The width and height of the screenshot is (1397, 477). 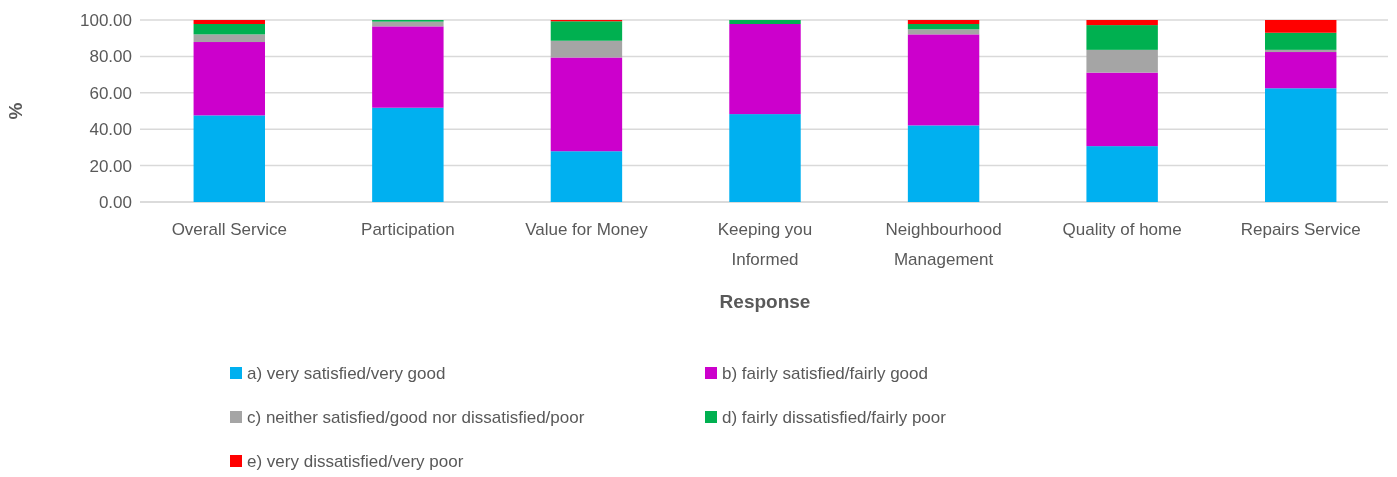 I want to click on legend-label: c) neither satisfied/good nor dissatisfied/poor, so click(x=416, y=417).